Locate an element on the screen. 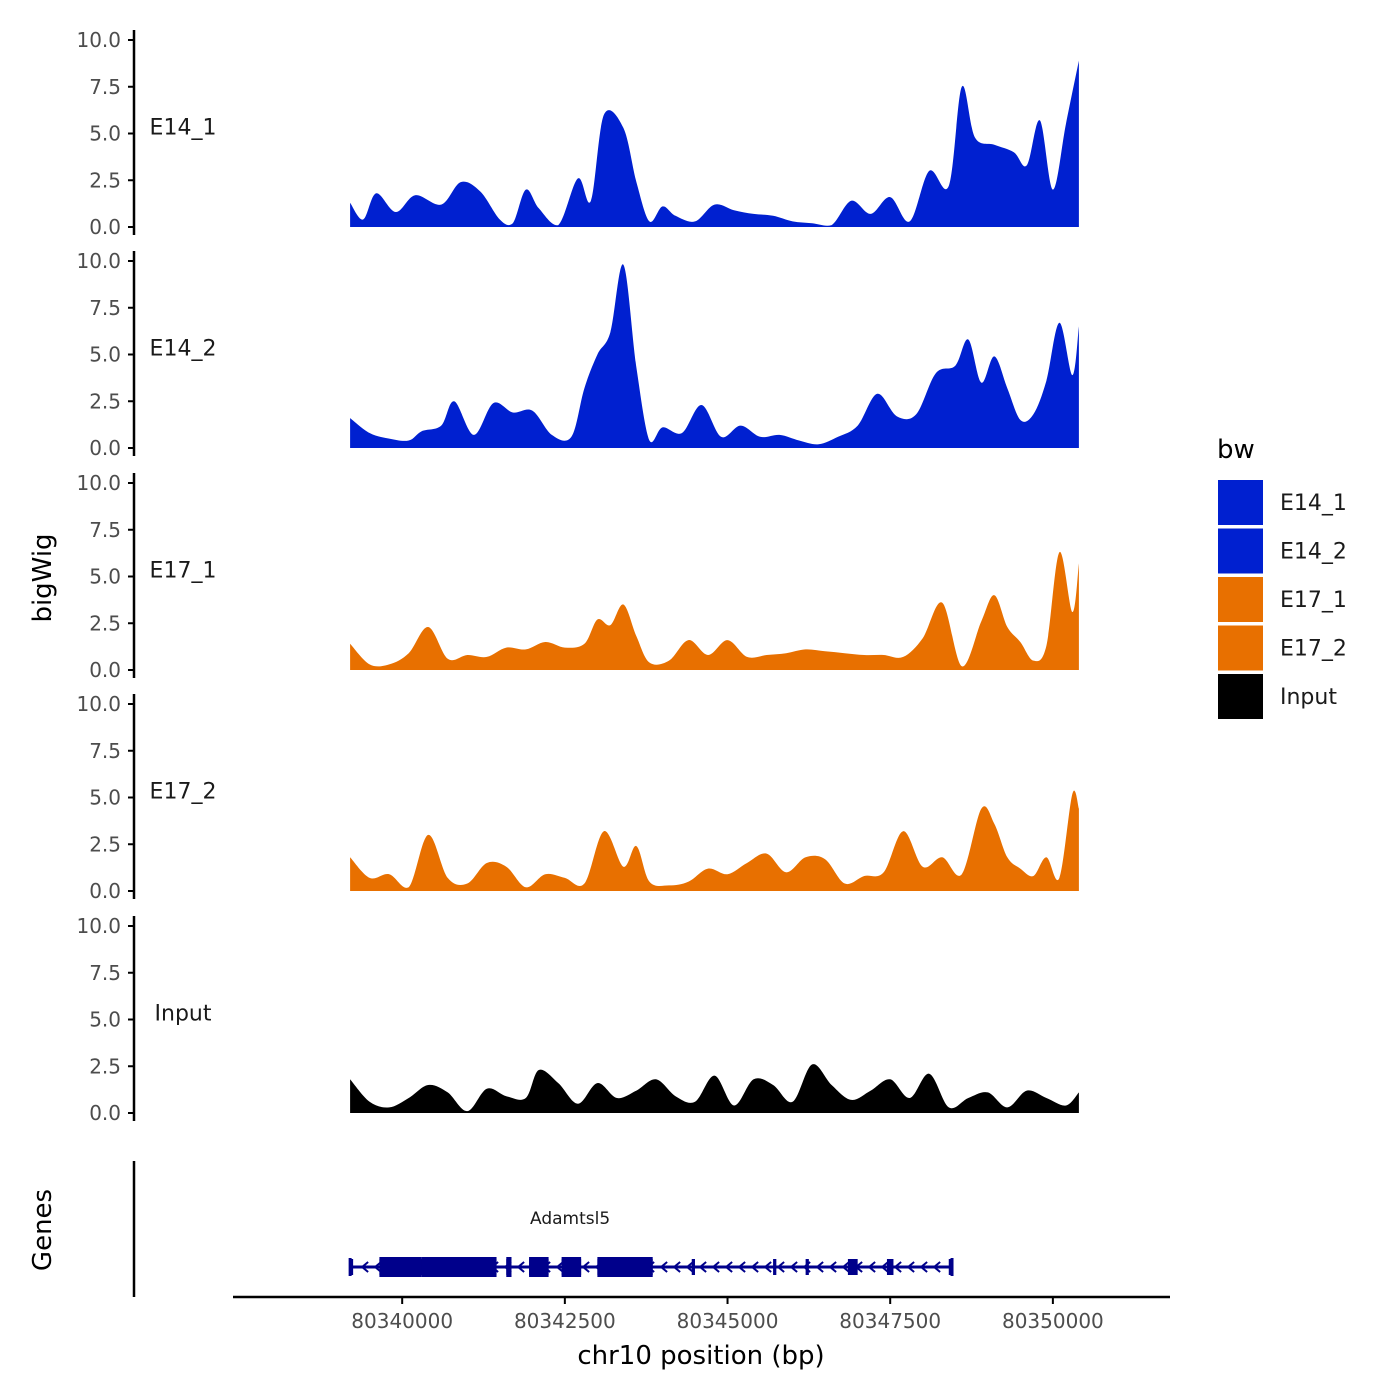 The width and height of the screenshot is (1400, 1400). x-tick-label: 80350000 is located at coordinates (1053, 1321).